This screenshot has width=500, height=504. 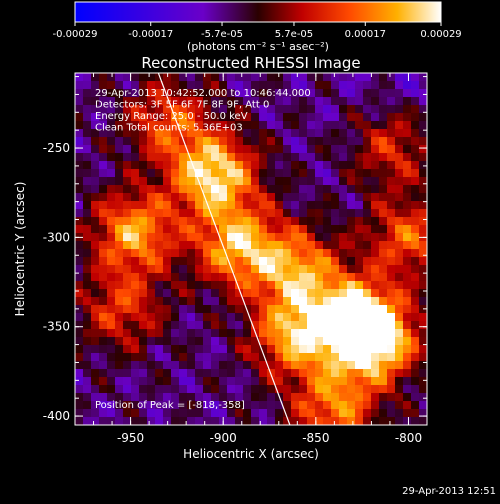 I want to click on footer-timestamp: 29-Apr-2013 12:51, so click(x=449, y=491).